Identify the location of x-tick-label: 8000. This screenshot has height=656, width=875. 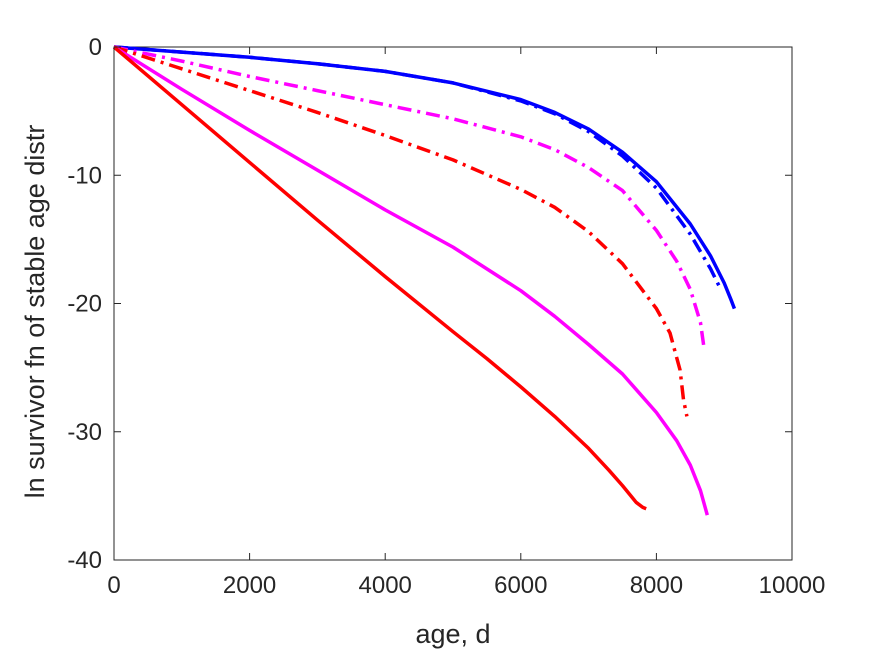
(656, 585).